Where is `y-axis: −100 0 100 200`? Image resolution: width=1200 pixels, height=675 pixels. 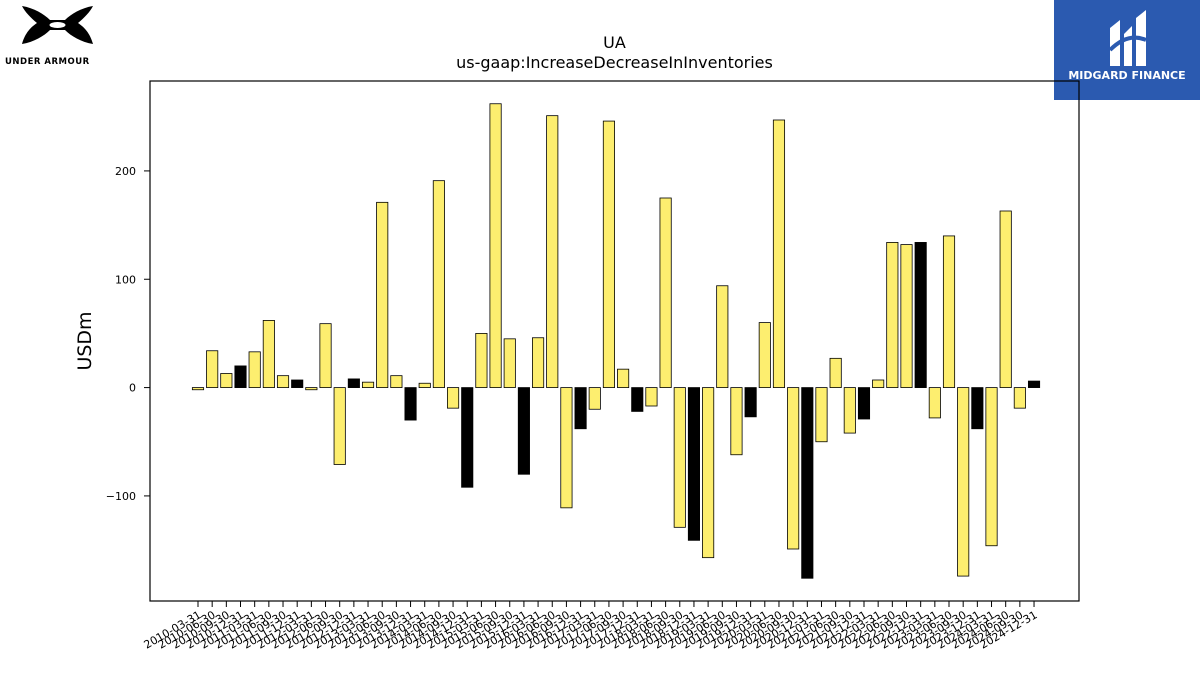
y-axis: −100 0 100 200 is located at coordinates (128, 334).